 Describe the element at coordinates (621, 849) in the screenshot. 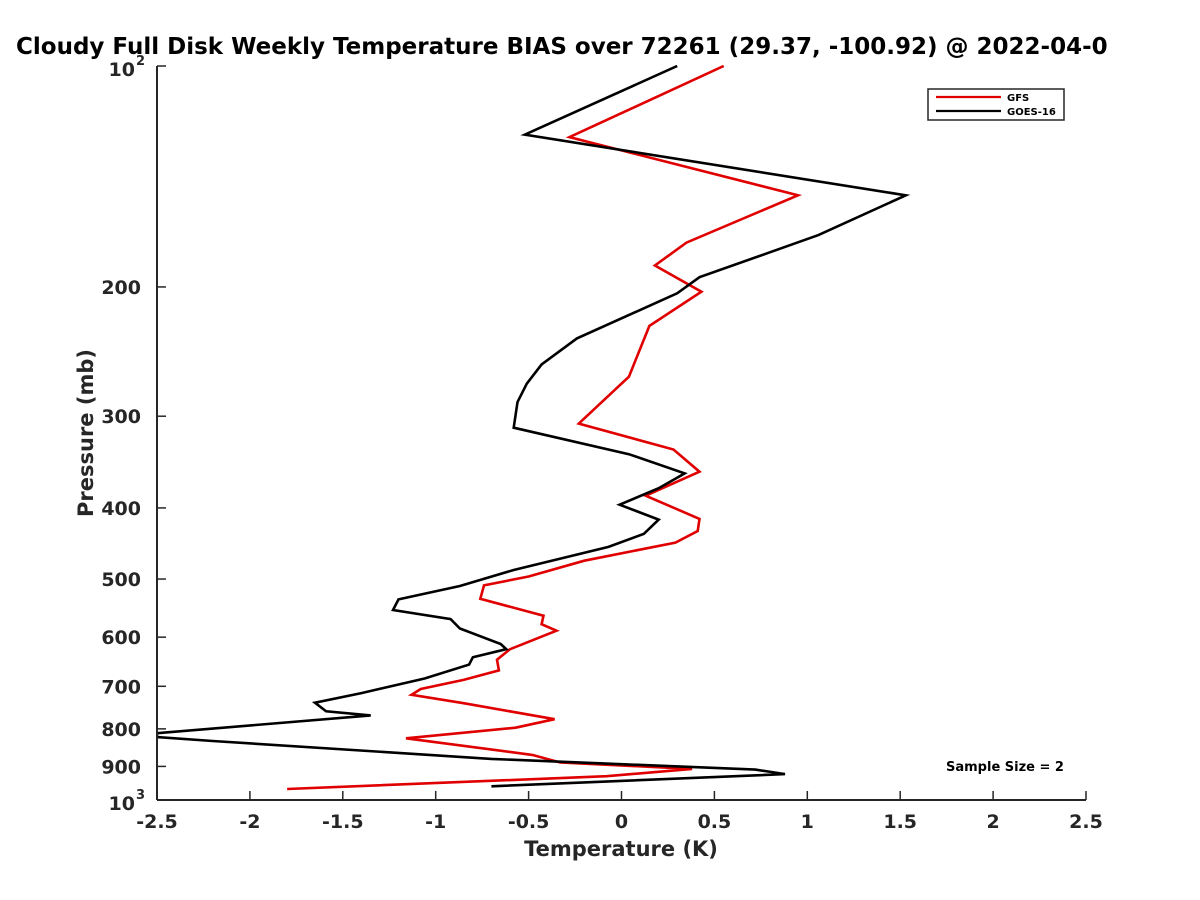

I see `x-axis-label: Temperature (K)` at that location.